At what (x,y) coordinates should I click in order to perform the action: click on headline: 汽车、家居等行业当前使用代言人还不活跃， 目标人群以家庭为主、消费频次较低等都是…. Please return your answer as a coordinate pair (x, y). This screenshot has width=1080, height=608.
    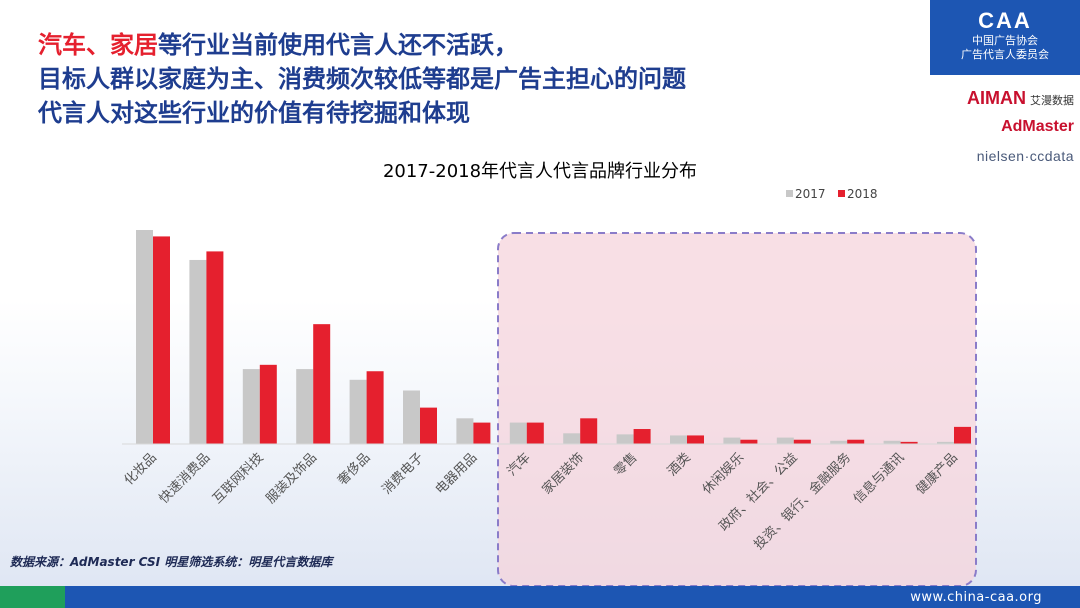
    Looking at the image, I should click on (478, 79).